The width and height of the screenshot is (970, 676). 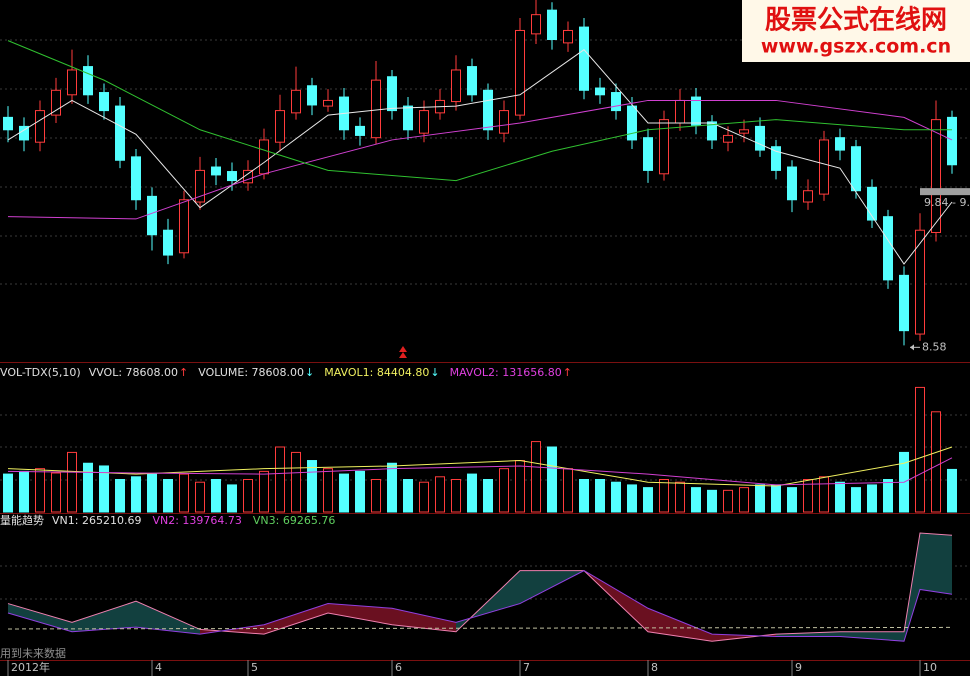 I want to click on note: 用到未来数据, so click(x=33, y=653).